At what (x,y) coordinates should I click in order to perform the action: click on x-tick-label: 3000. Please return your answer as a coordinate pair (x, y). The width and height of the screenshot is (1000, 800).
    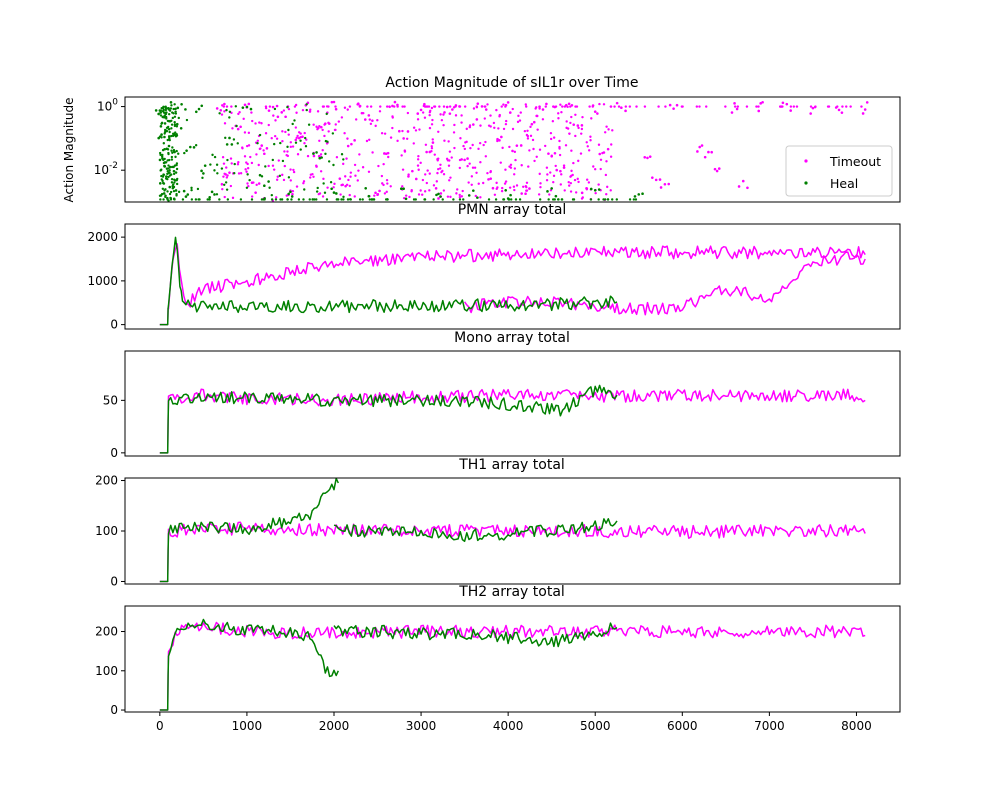
    Looking at the image, I should click on (421, 726).